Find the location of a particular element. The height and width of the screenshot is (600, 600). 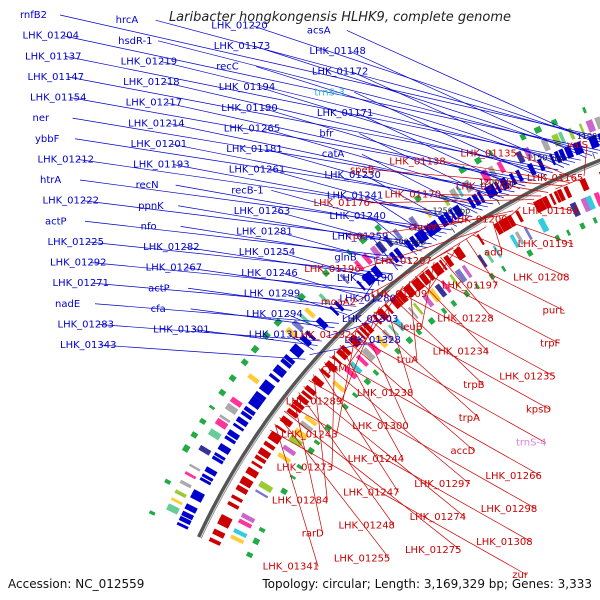

gene-label: LHK_01280 is located at coordinates (367, 299).